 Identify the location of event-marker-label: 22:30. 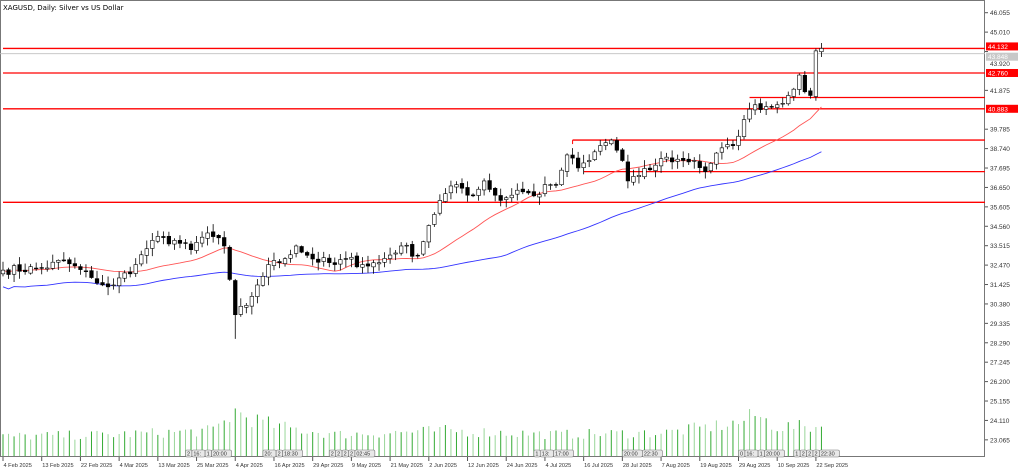
(828, 455).